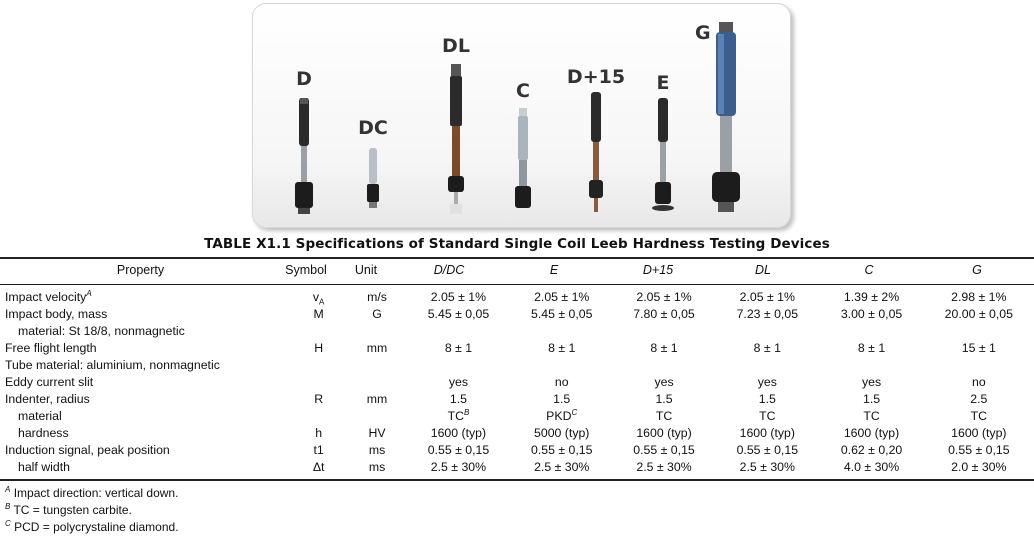 This screenshot has width=1034, height=543. Describe the element at coordinates (8, 523) in the screenshot. I see `footnote-mark: C` at that location.